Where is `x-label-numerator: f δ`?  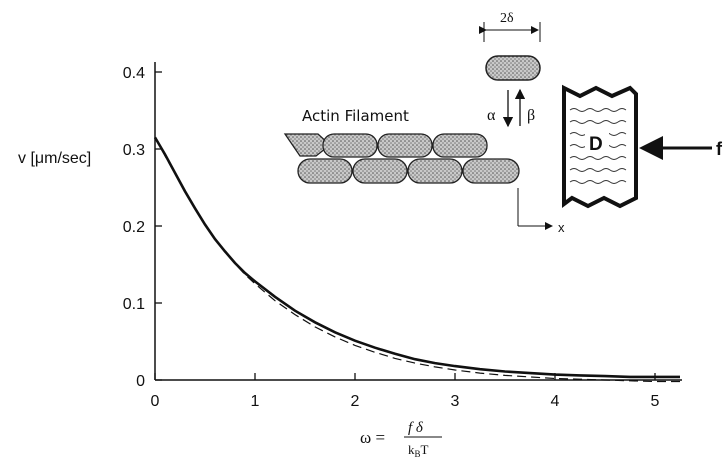 x-label-numerator: f δ is located at coordinates (416, 428).